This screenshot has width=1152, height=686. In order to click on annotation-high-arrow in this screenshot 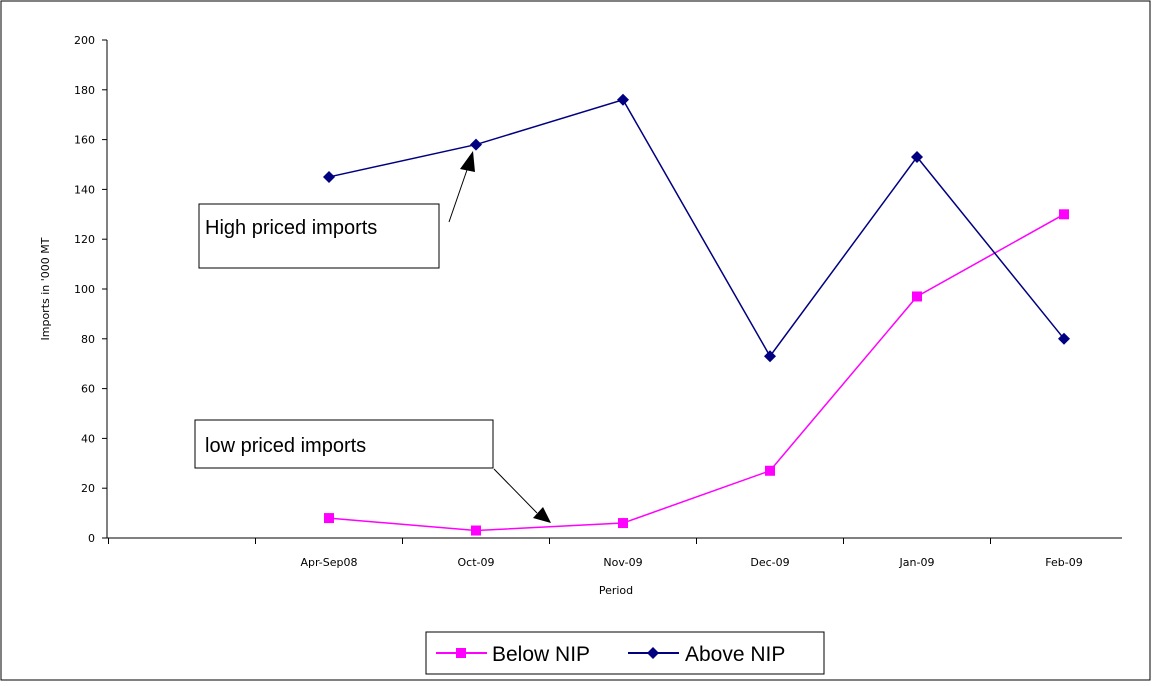, I will do `click(458, 194)`.